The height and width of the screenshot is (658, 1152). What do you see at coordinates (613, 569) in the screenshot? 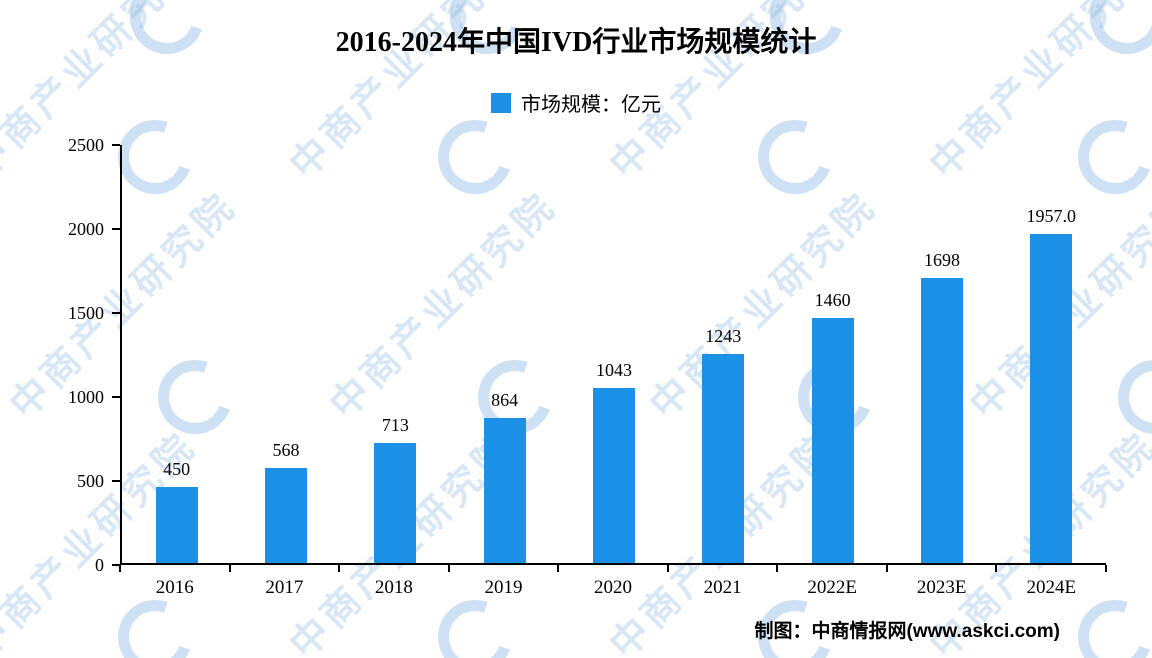
I see `x-axis-ticks` at bounding box center [613, 569].